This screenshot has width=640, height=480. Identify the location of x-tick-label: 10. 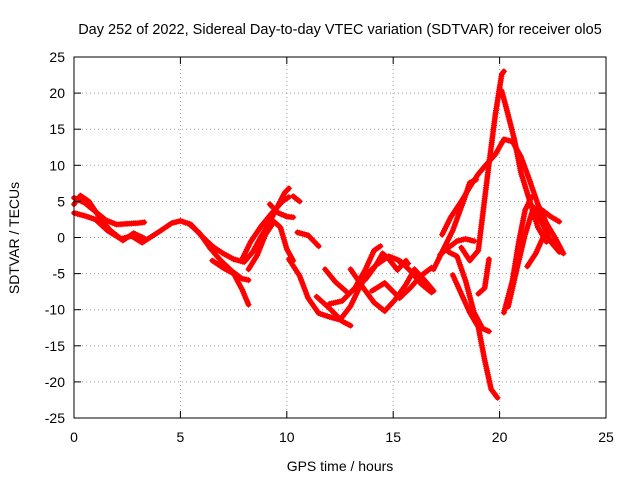
(287, 437).